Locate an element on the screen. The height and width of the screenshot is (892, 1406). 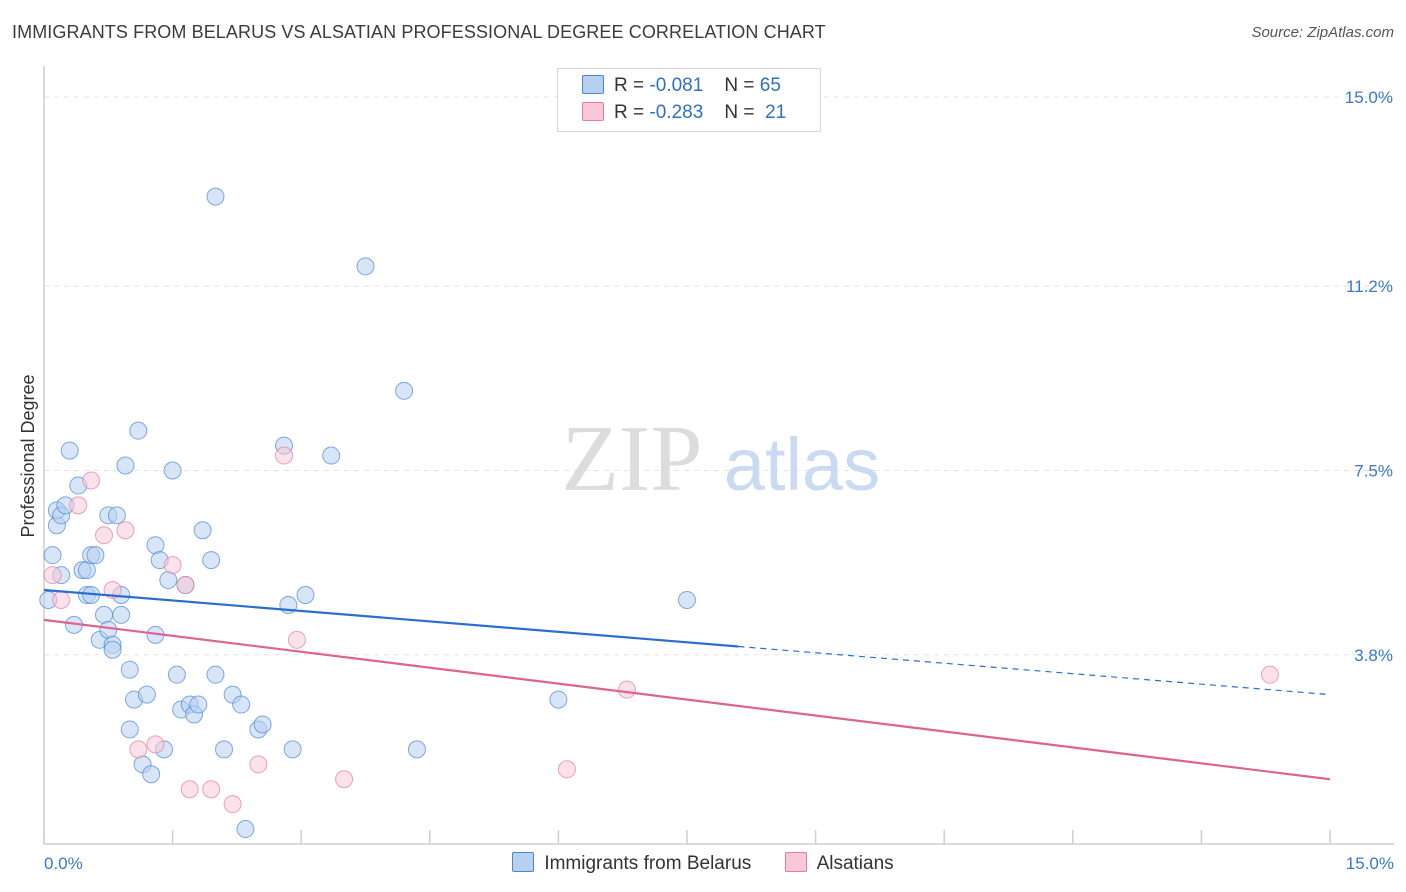
legend-swatch-belarus is located at coordinates (593, 84).